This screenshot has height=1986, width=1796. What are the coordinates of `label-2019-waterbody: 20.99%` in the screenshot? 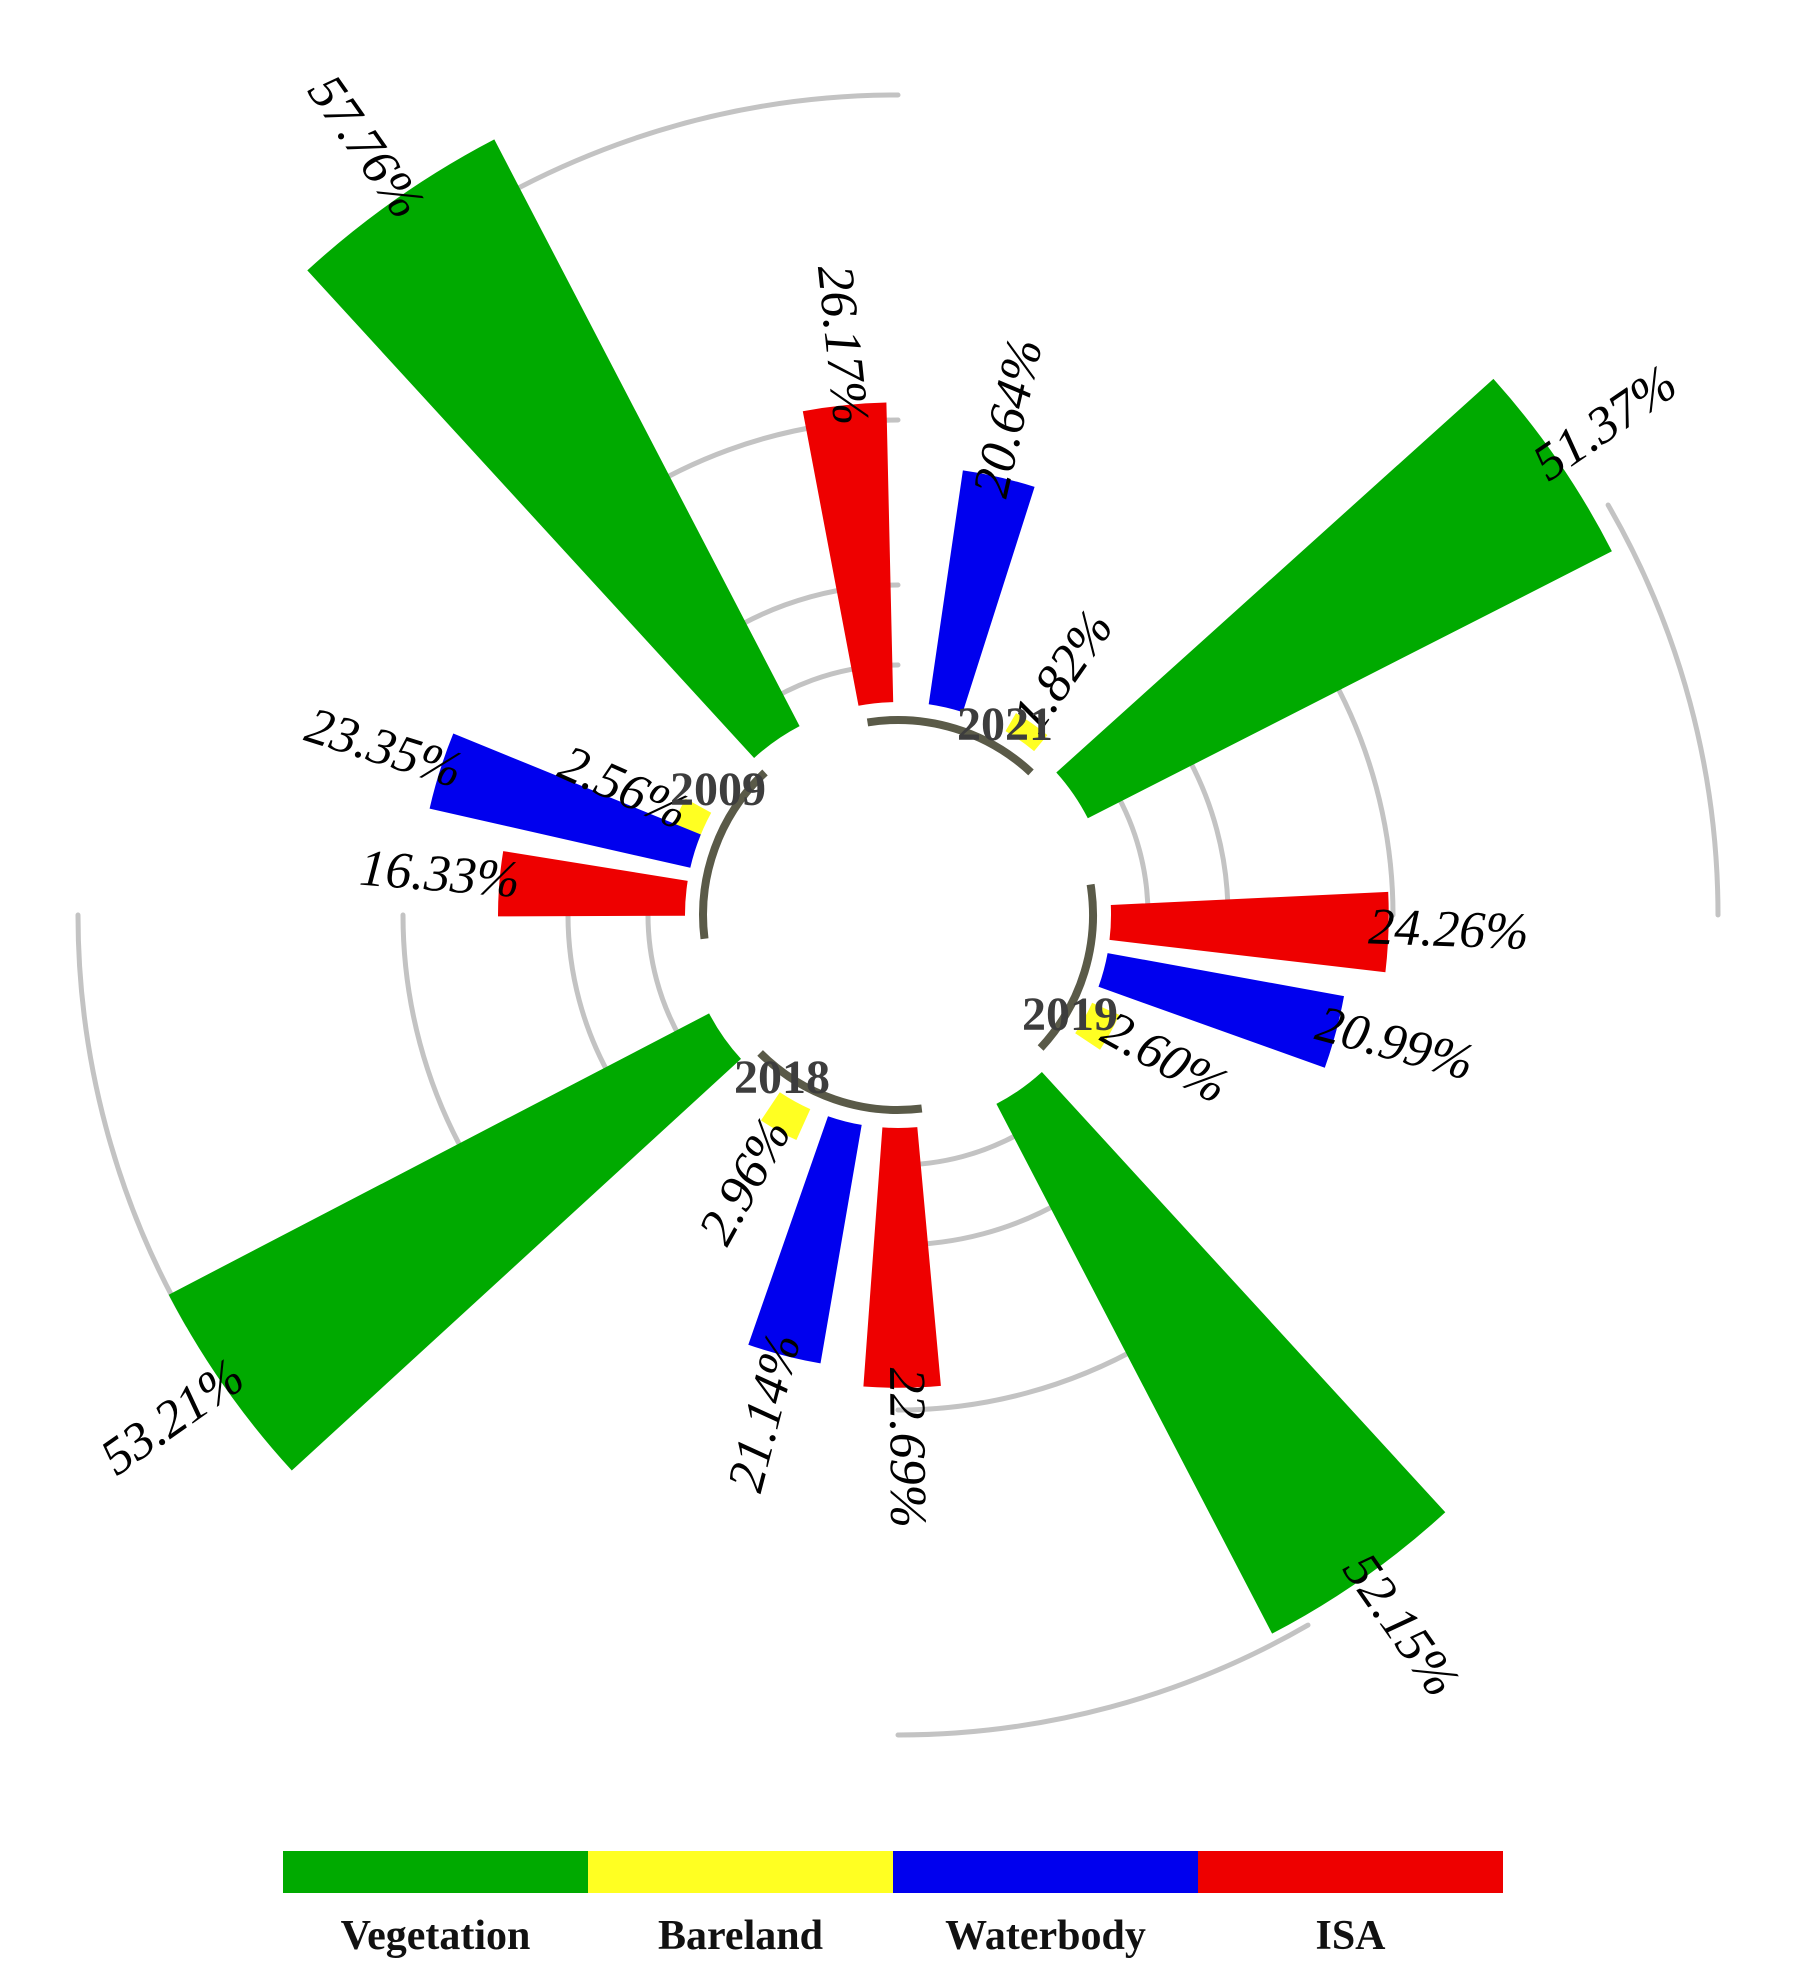 It's located at (1395, 1043).